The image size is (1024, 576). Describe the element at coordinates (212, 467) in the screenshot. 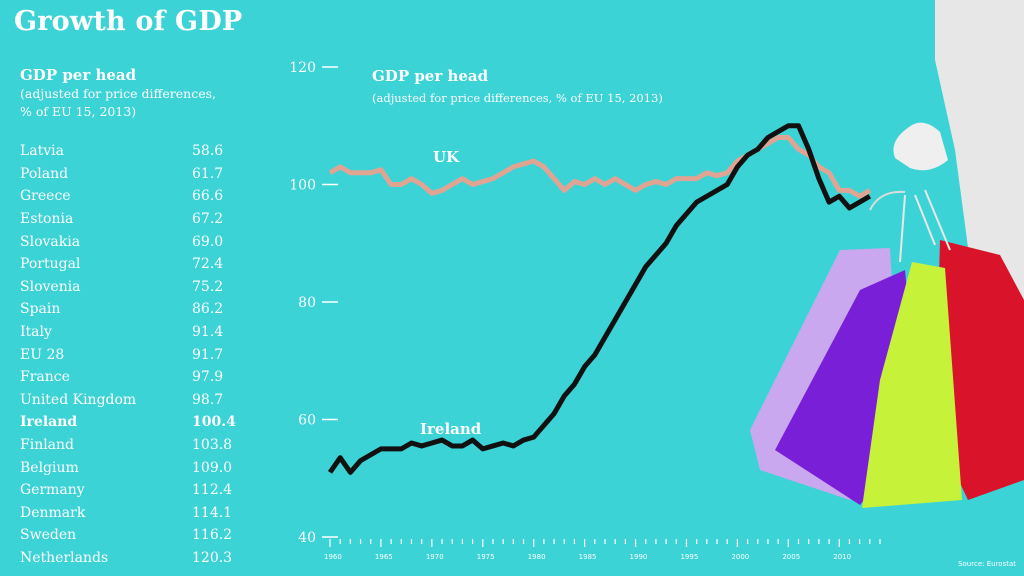

I see `row-value: 109.0` at that location.